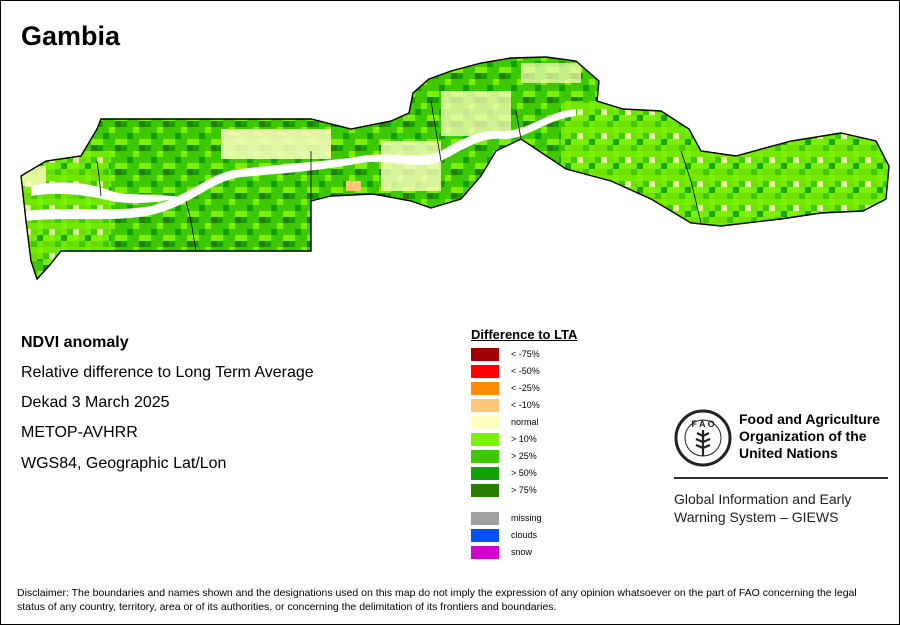 This screenshot has width=900, height=625. I want to click on legend-label: < -75%, so click(525, 354).